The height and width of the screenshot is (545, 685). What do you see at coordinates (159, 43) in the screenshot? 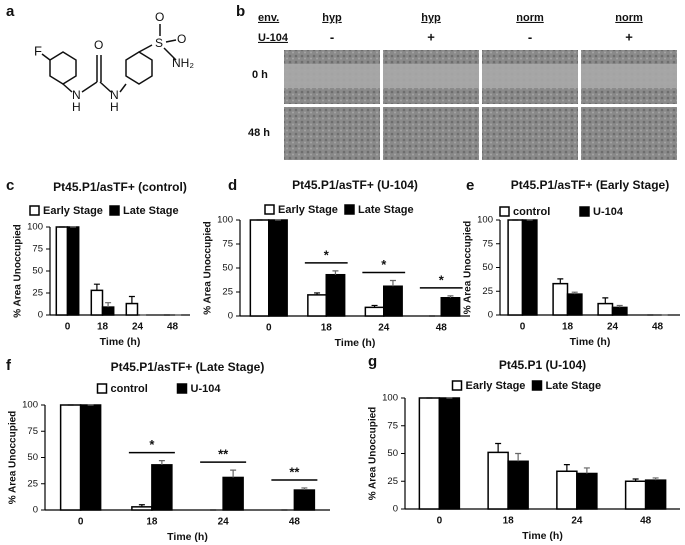
I see `atom-label: S` at bounding box center [159, 43].